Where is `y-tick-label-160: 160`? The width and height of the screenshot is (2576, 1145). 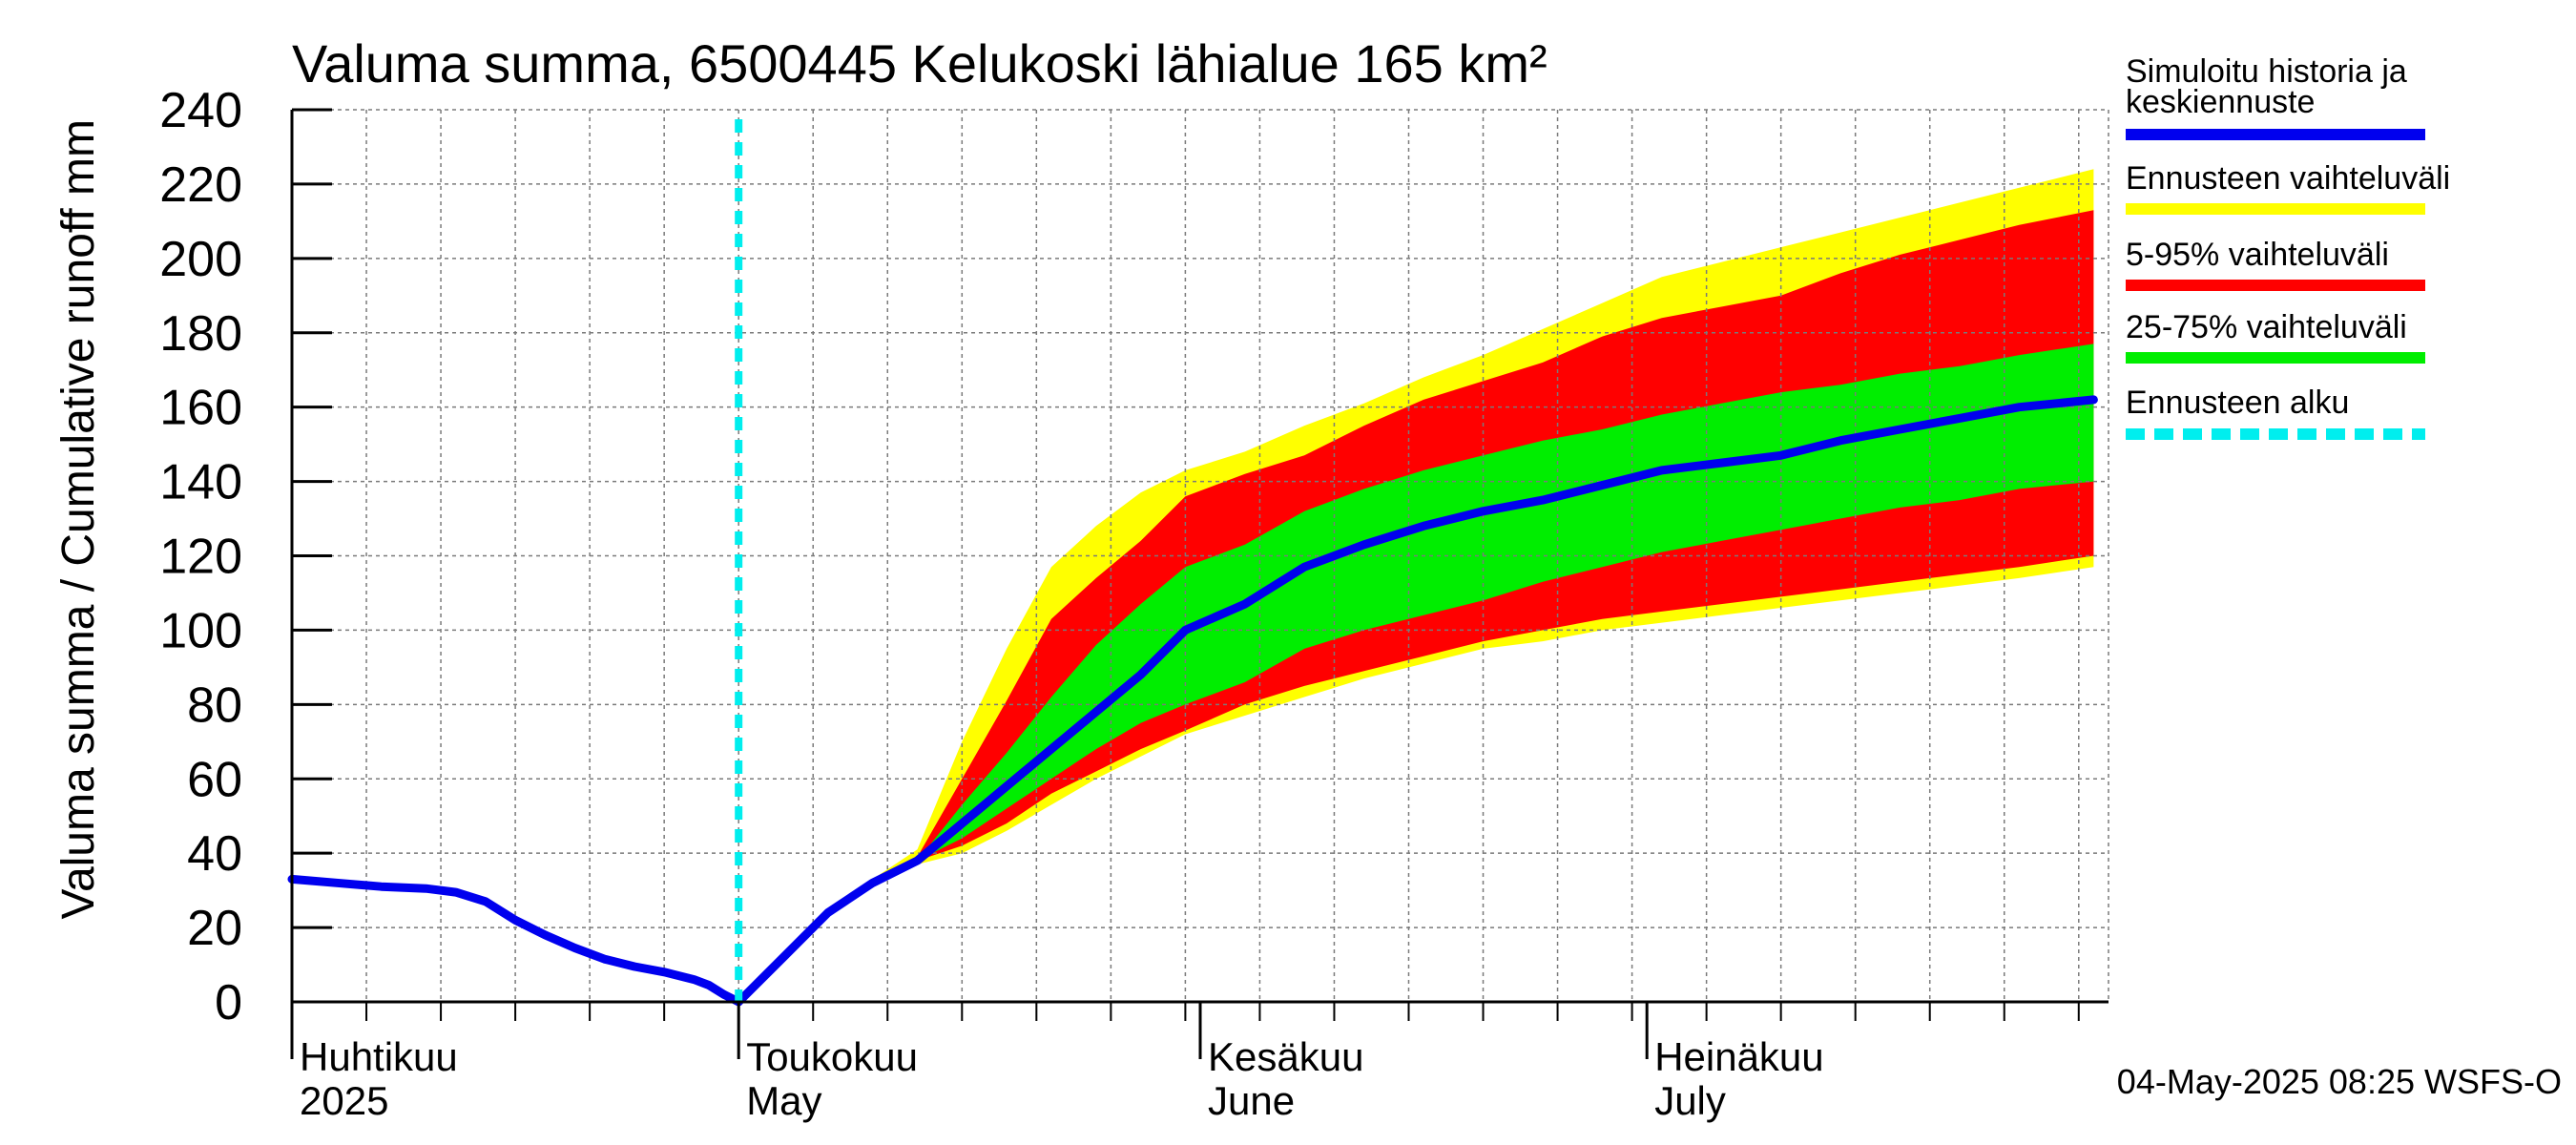 y-tick-label-160: 160 is located at coordinates (200, 408).